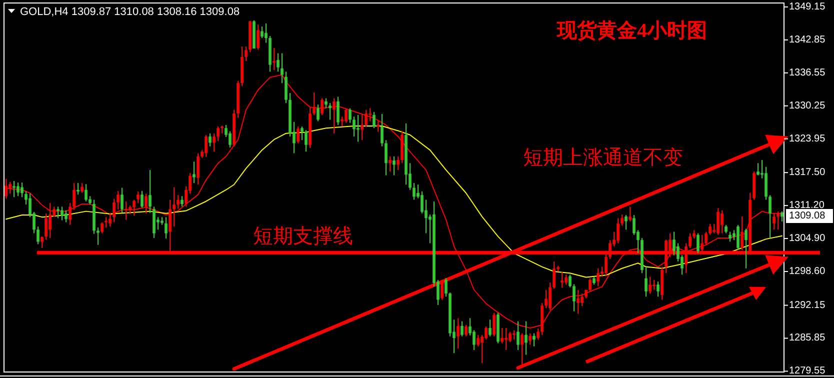 The height and width of the screenshot is (378, 834). I want to click on y-tick-label: 1285.85, so click(807, 338).